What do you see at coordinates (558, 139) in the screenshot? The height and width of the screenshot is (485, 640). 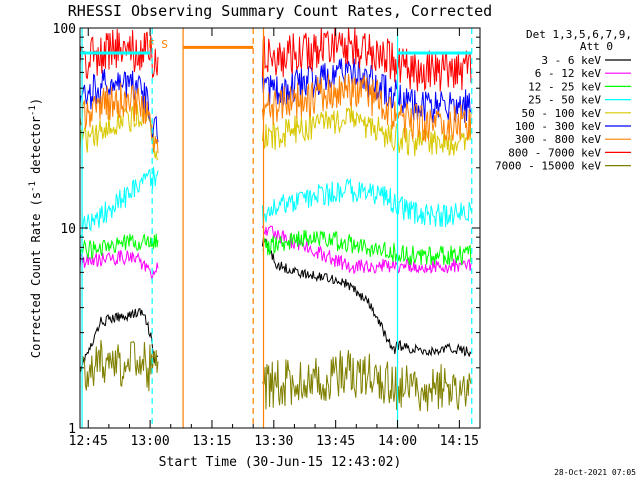 I see `legend-label: 300 - 800 keV` at bounding box center [558, 139].